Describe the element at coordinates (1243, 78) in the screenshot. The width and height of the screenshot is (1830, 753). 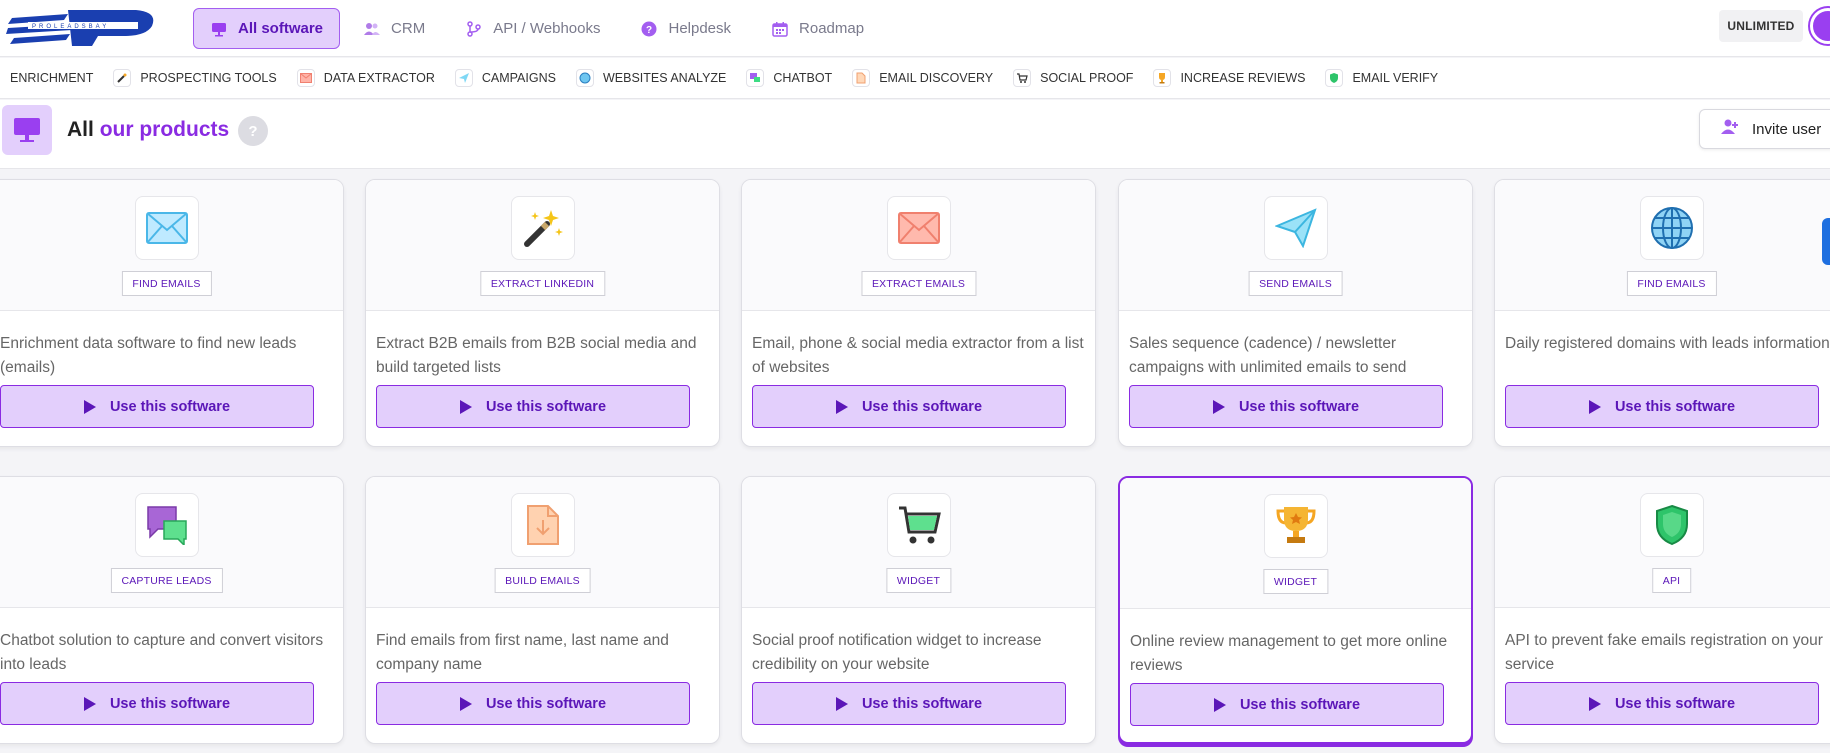
I see `category-label: INCREASE REVIEWS` at that location.